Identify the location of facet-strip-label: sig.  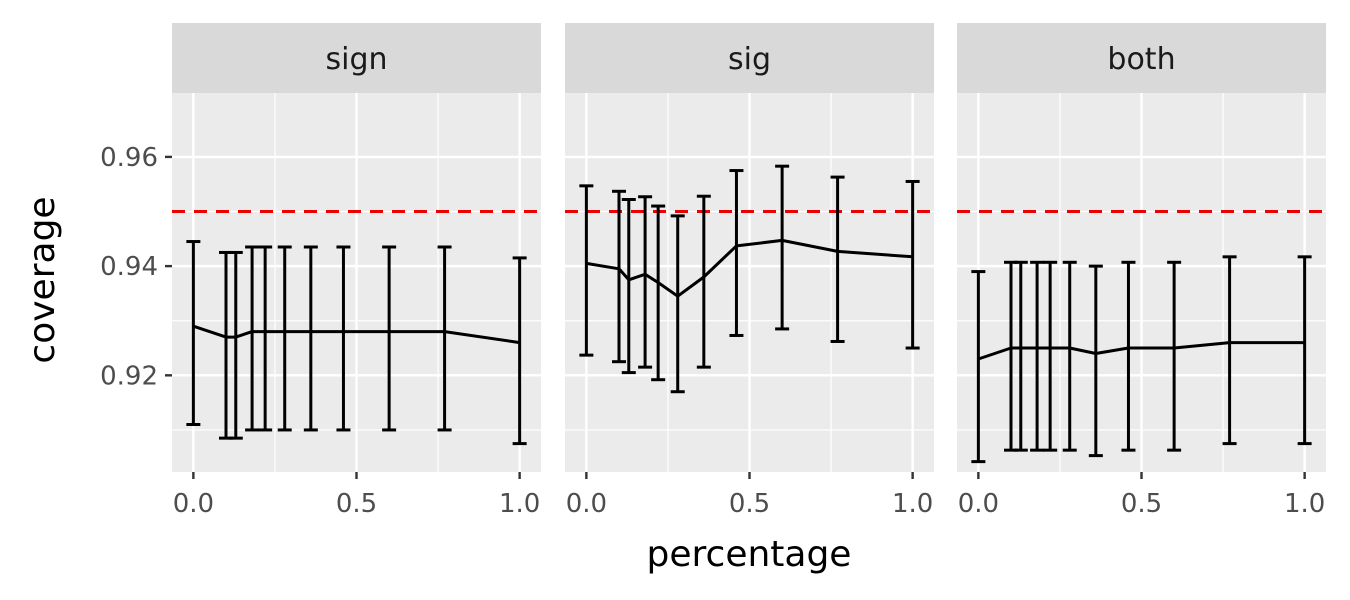
(749, 59).